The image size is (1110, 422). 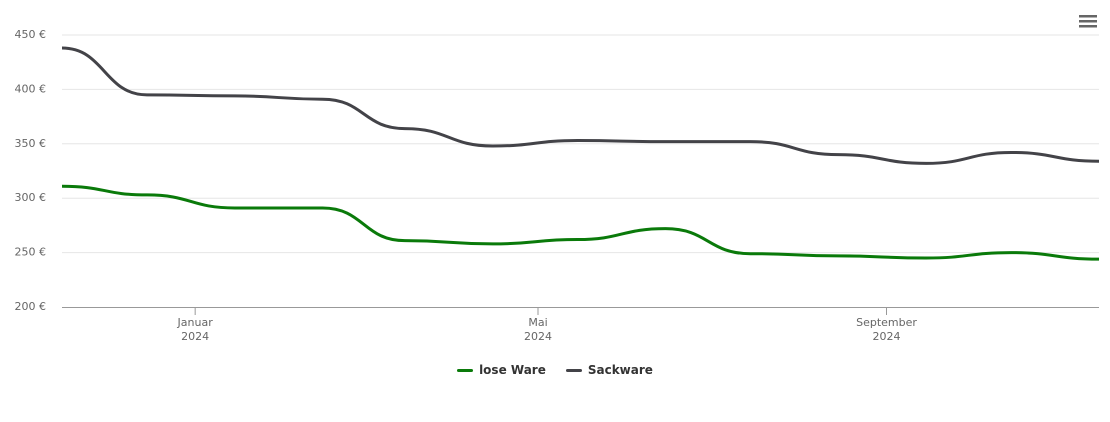 I want to click on menu-button, so click(x=1088, y=21).